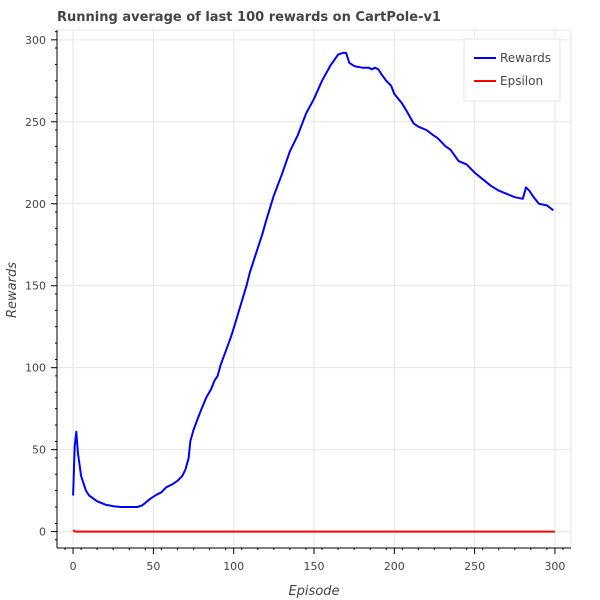 This screenshot has width=600, height=600. What do you see at coordinates (42, 532) in the screenshot?
I see `y-tick-label: 0` at bounding box center [42, 532].